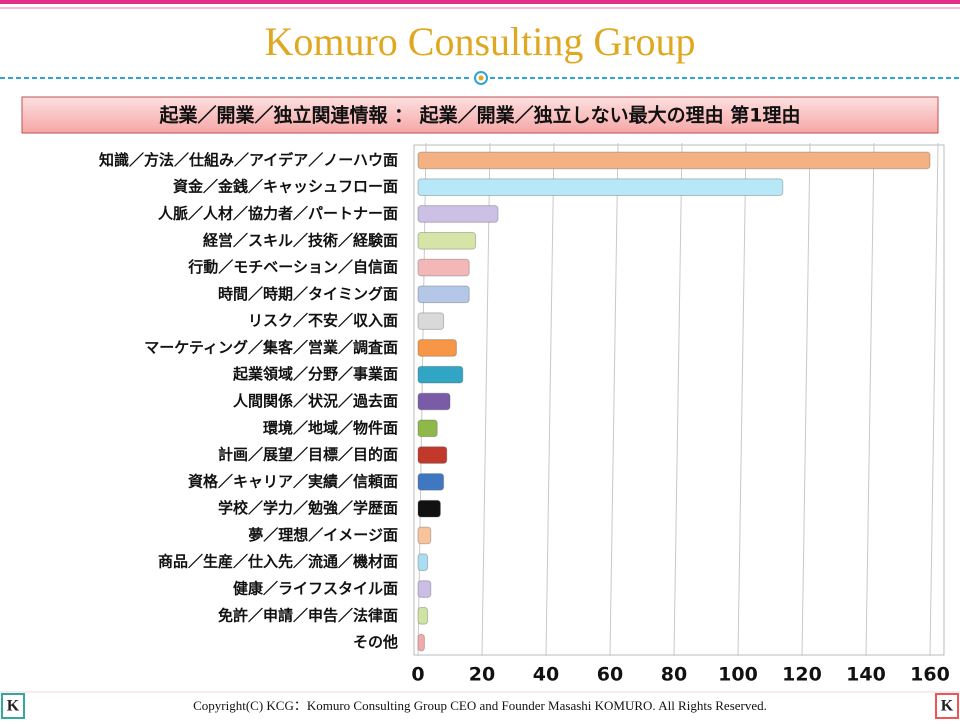  Describe the element at coordinates (417, 675) in the screenshot. I see `x-tick-label: 0` at that location.